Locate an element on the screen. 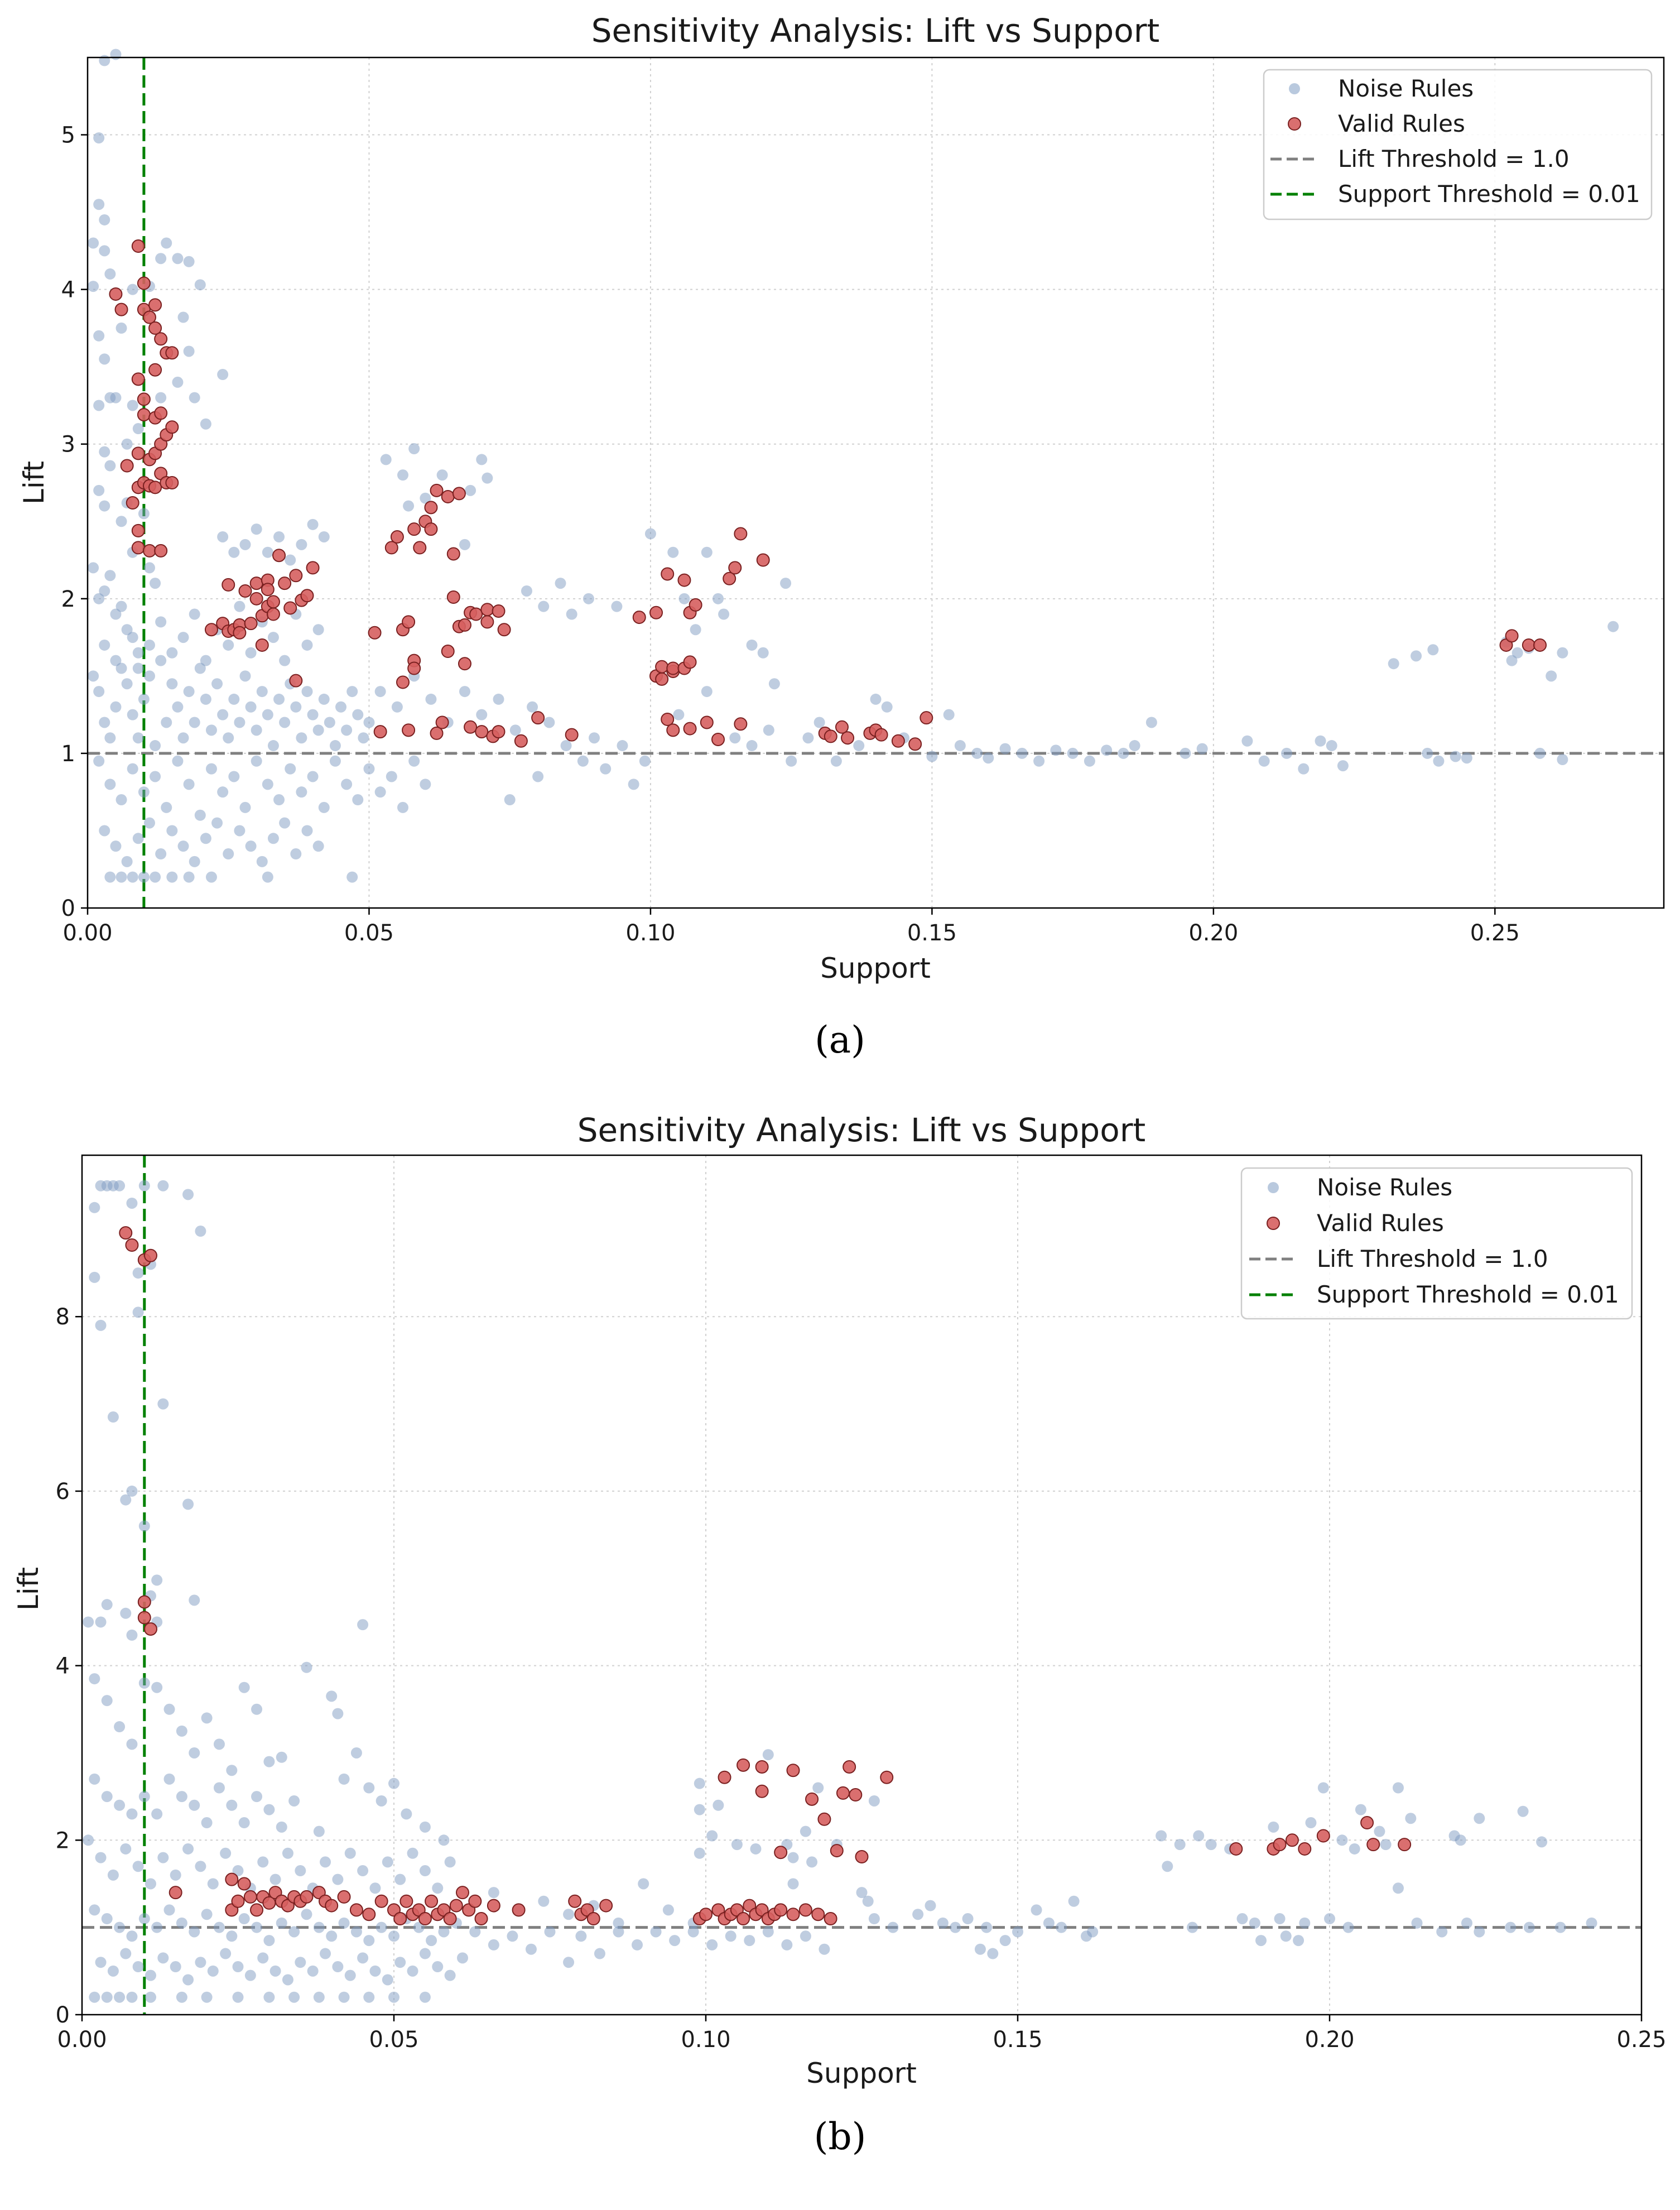 Image resolution: width=1680 pixels, height=2210 pixels. legend-label-support-threshold: Support Threshold = 0.01 is located at coordinates (1468, 1294).